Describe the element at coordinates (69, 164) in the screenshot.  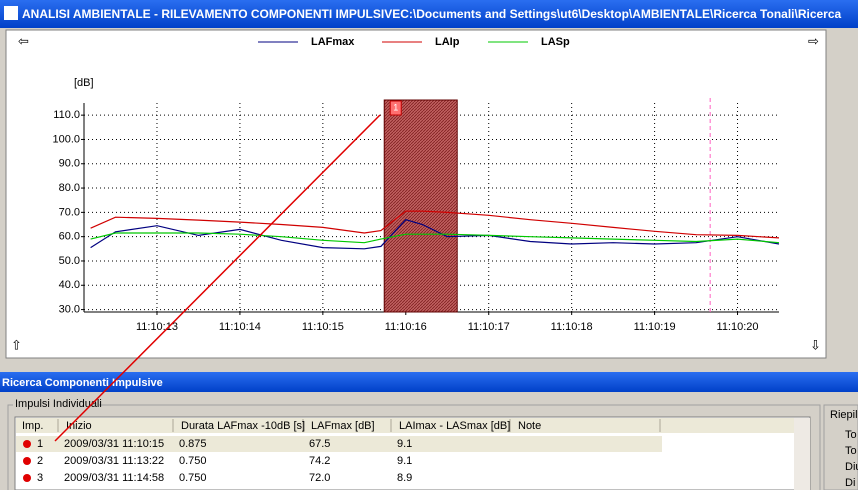
I see `y-tick-label: 90.0` at that location.